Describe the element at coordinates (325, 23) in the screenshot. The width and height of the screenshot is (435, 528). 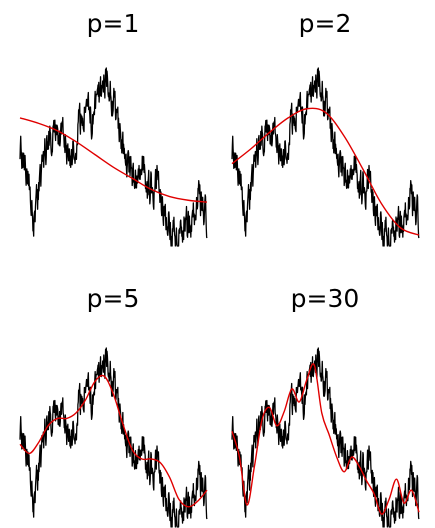
I see `panel-title: p=2` at that location.